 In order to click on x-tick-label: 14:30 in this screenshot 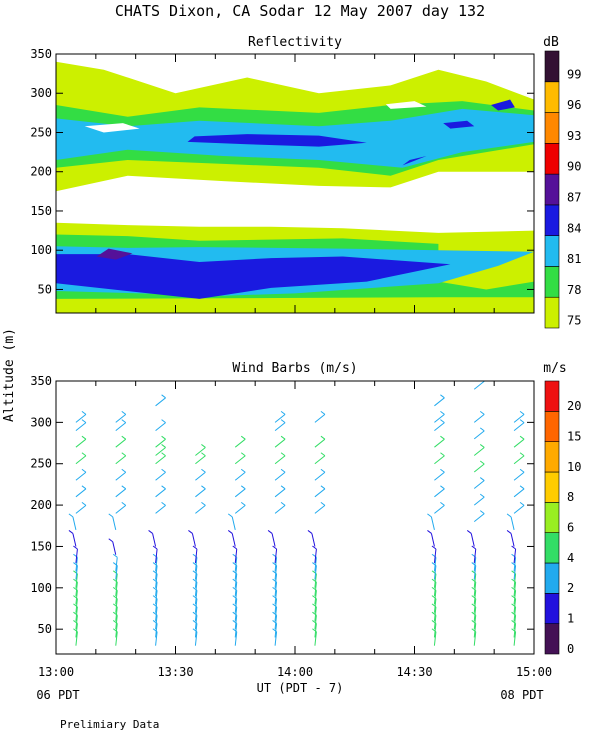, I will do `click(414, 672)`.